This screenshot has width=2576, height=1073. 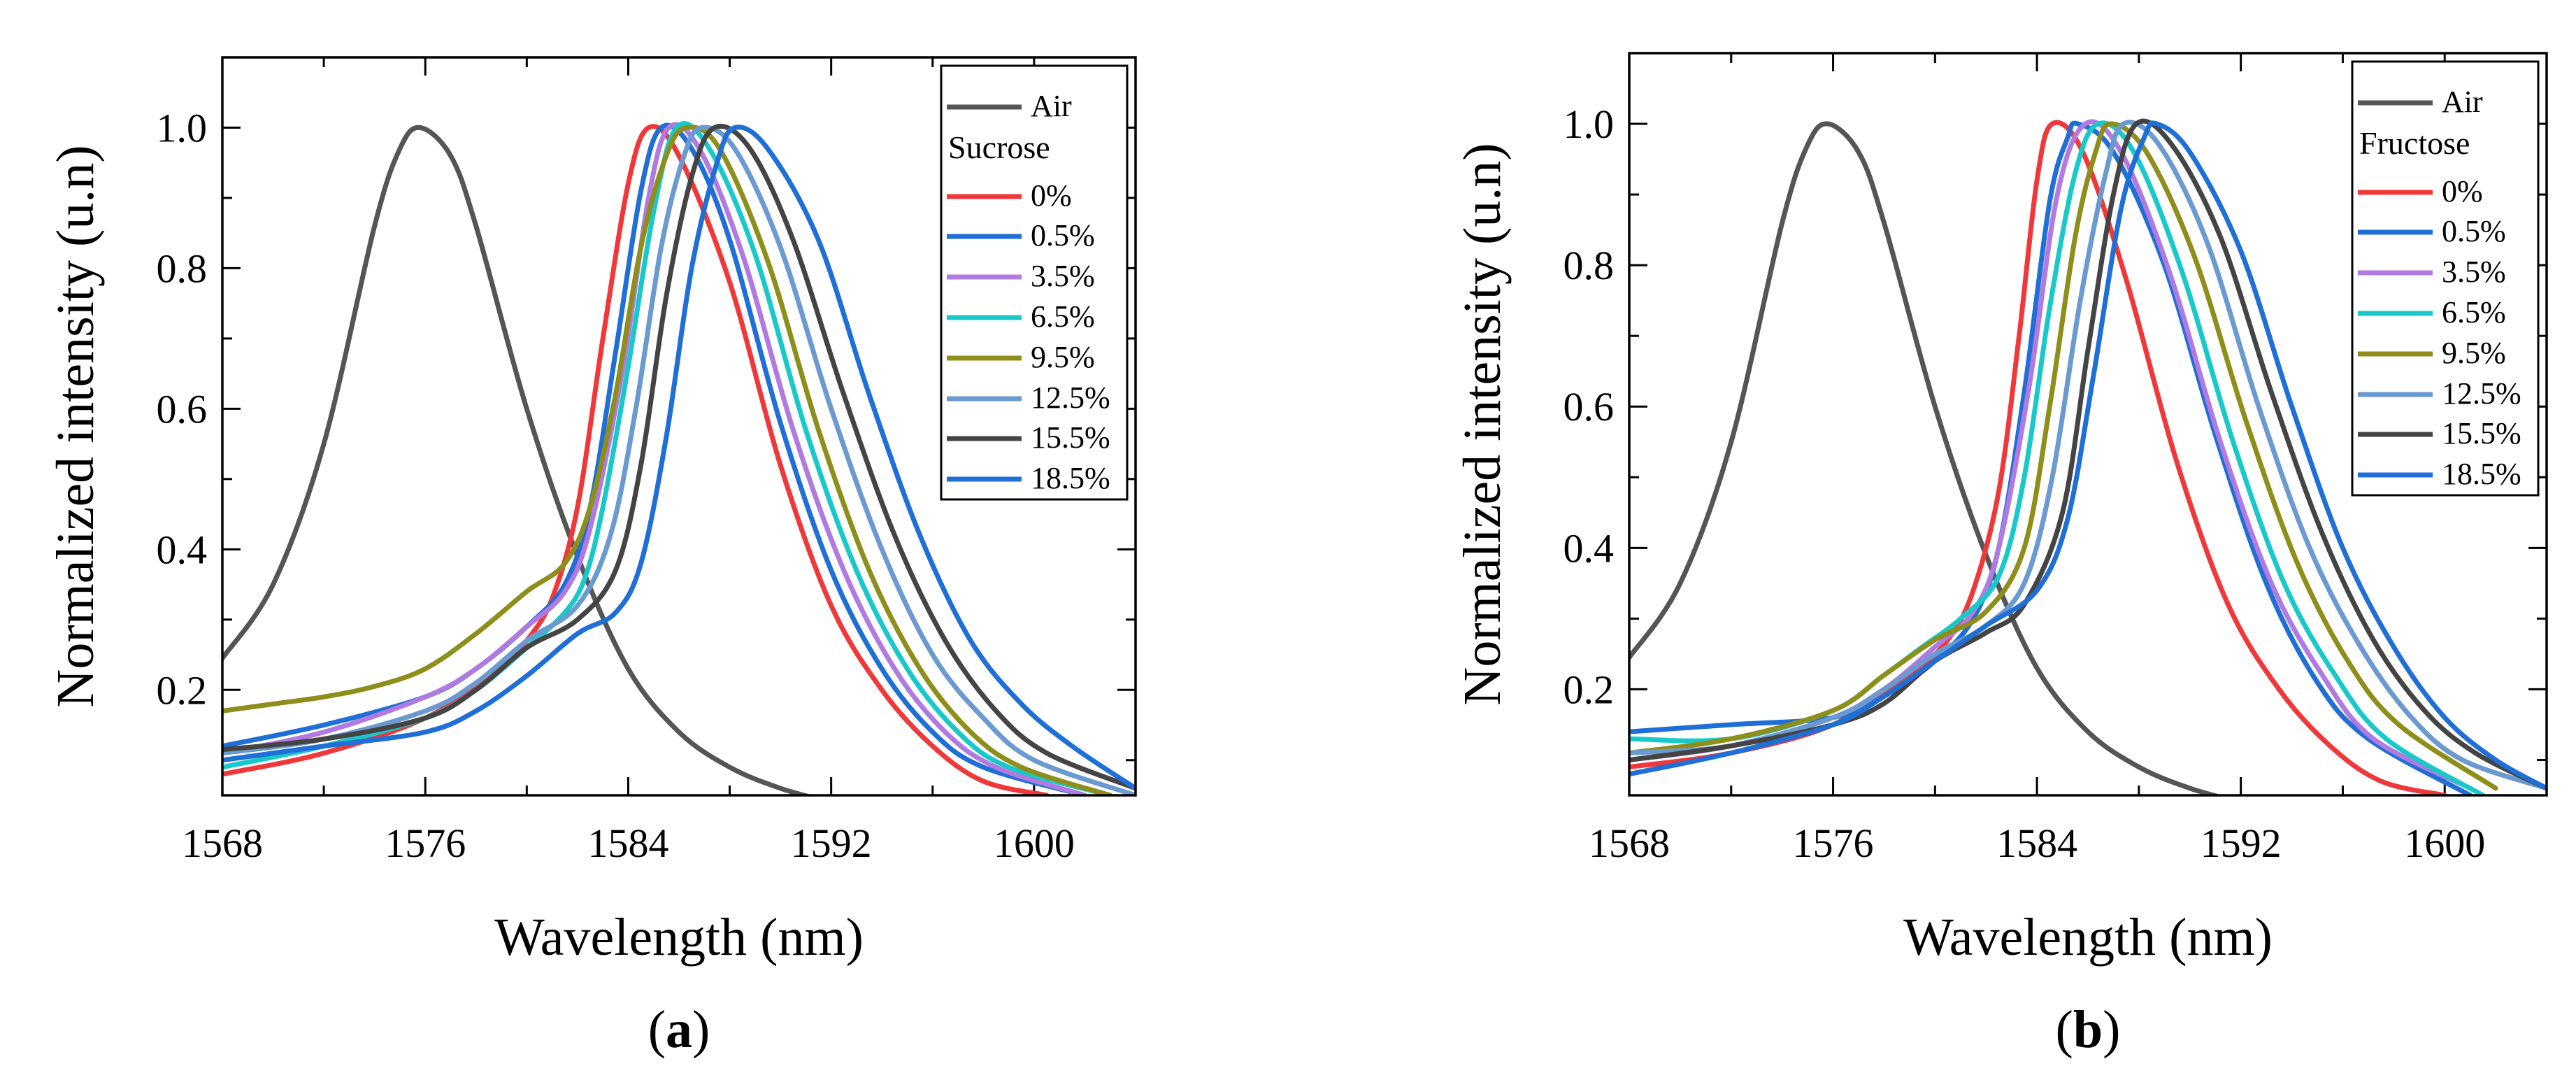 I want to click on panel-caption: (b), so click(x=2088, y=1029).